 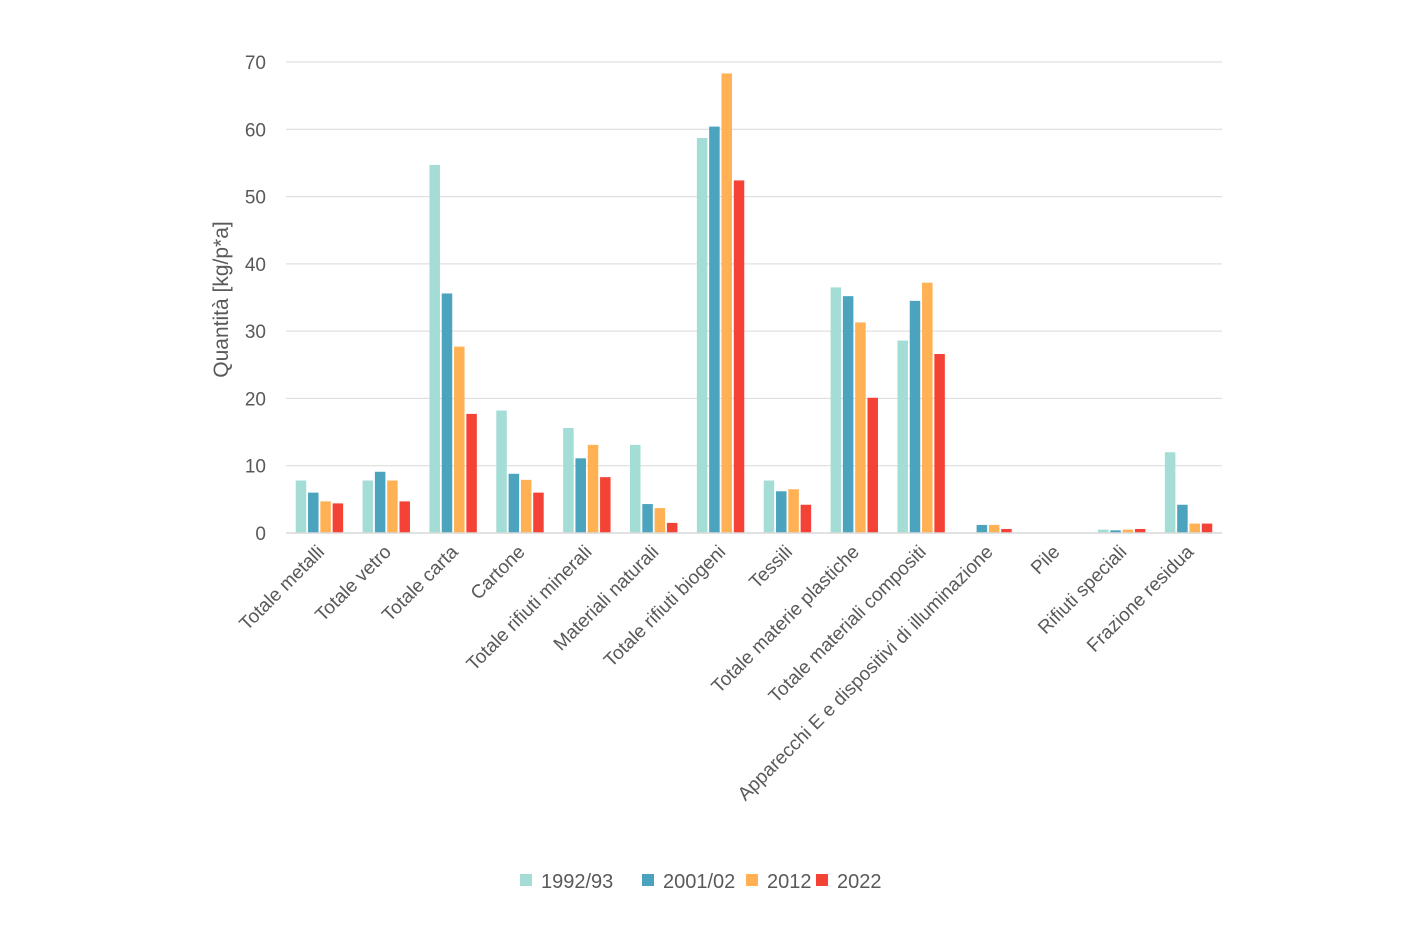 What do you see at coordinates (255, 467) in the screenshot?
I see `y-tick-label: 10` at bounding box center [255, 467].